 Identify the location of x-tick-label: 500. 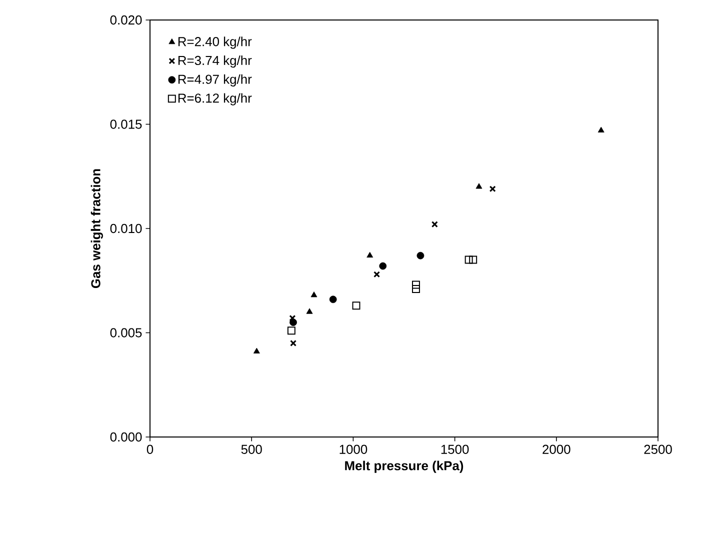
(251, 449).